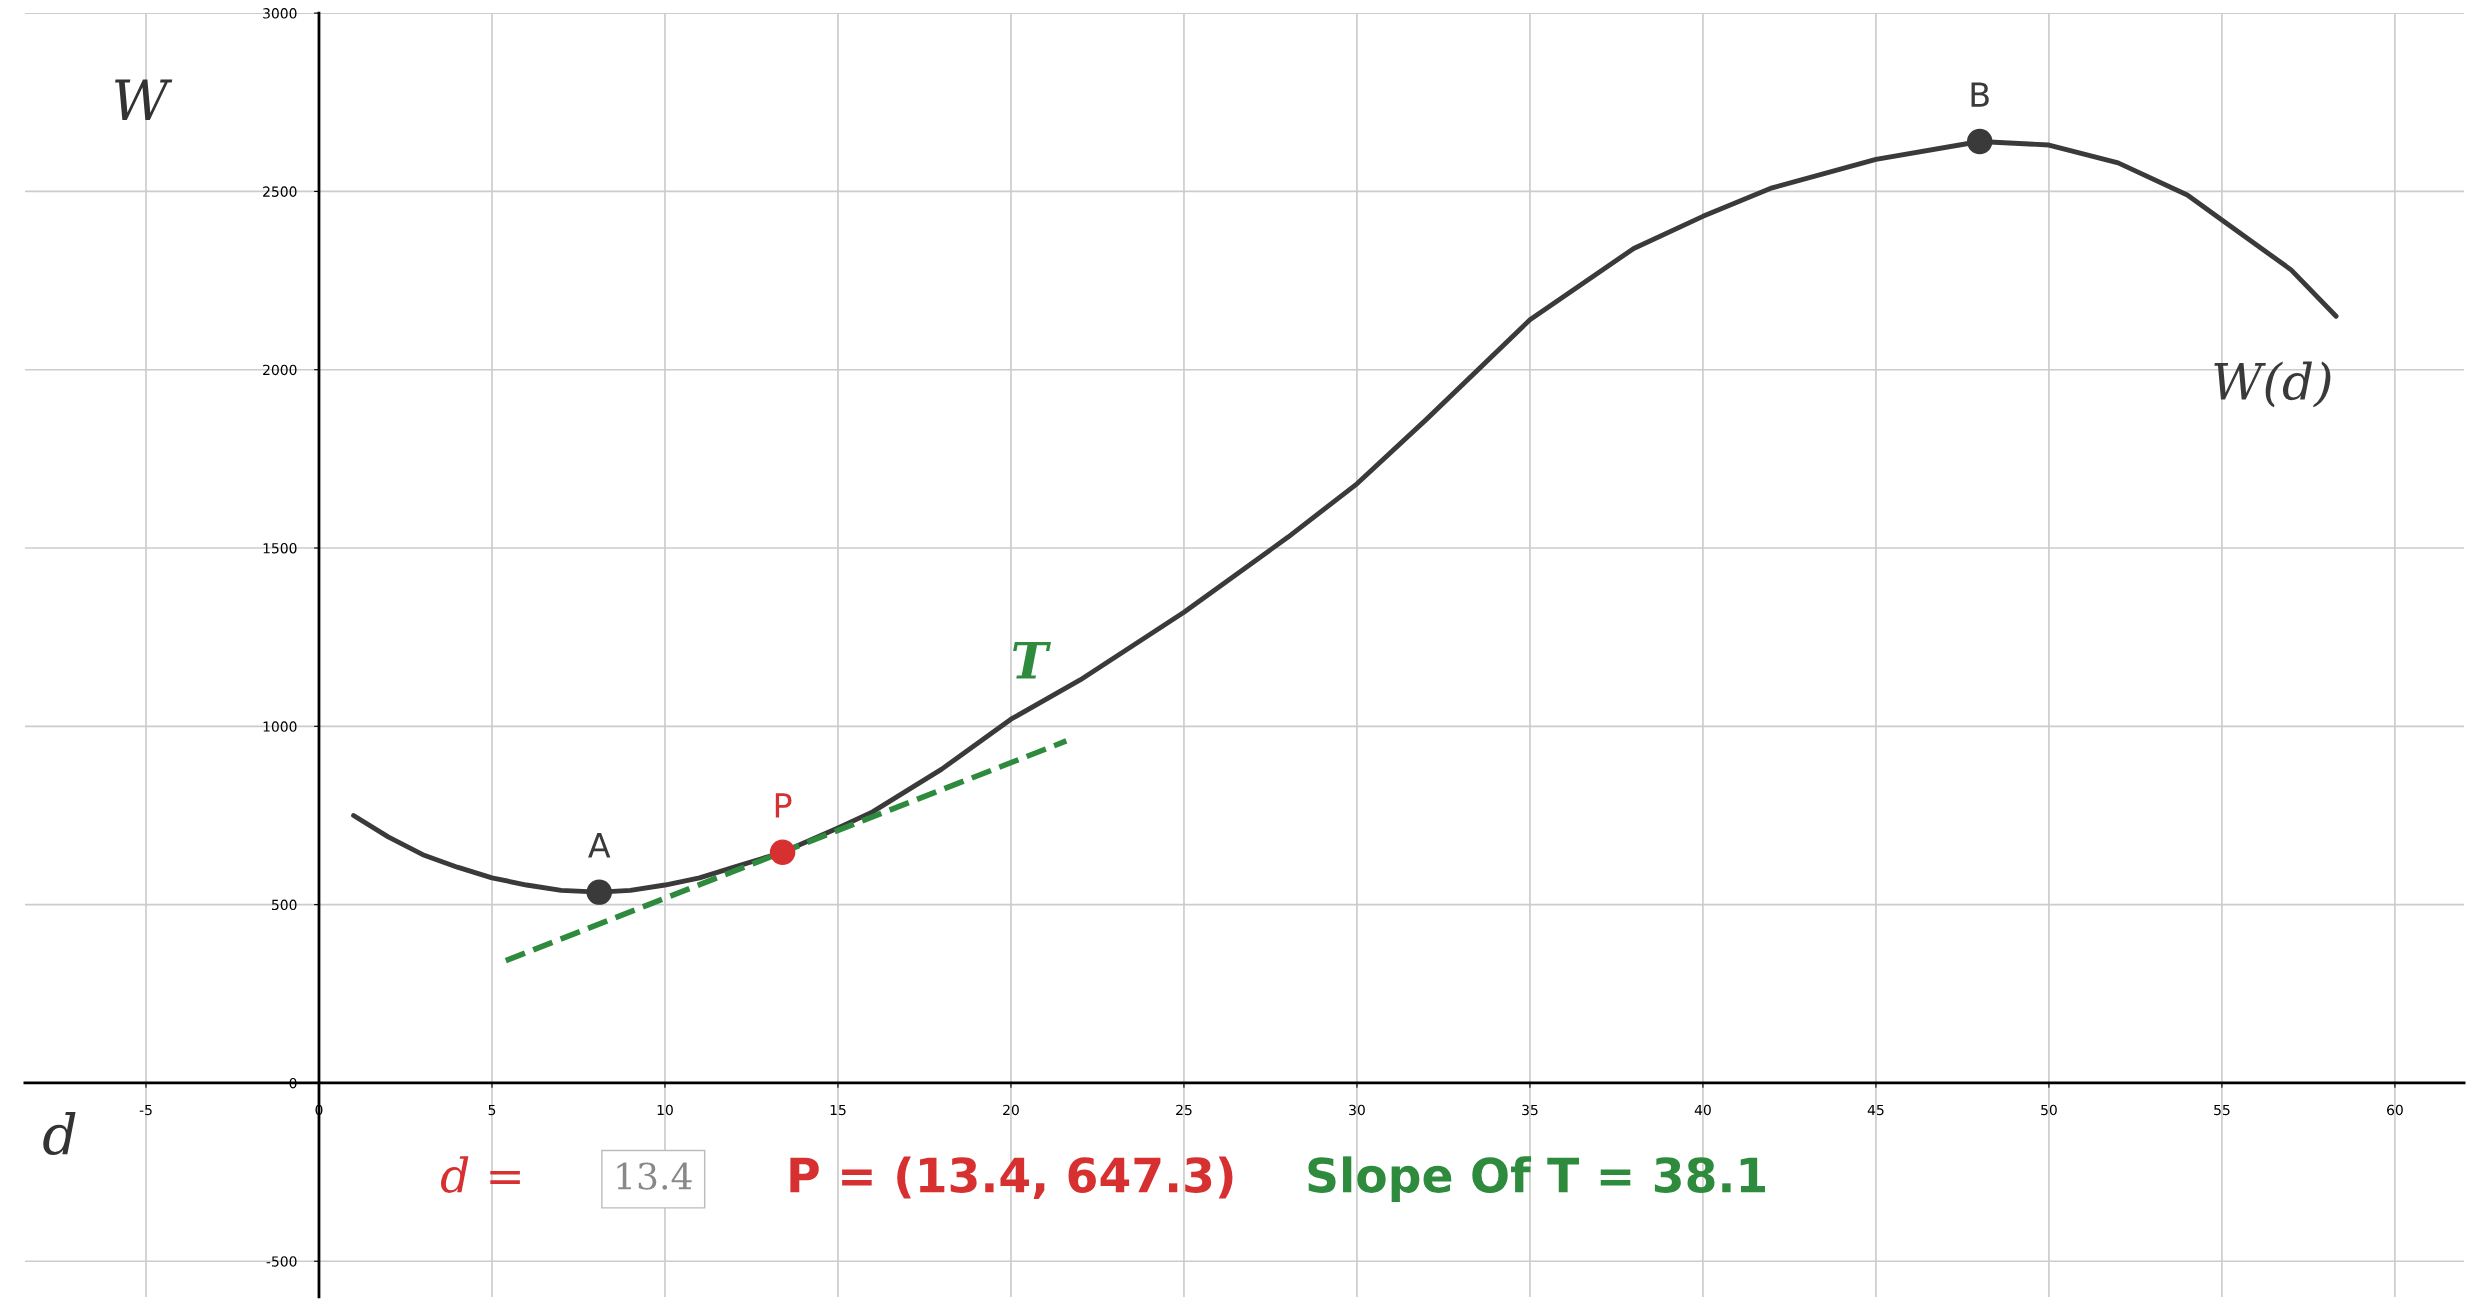  Describe the element at coordinates (1875, 1110) in the screenshot. I see `x-tick-label: 45` at that location.